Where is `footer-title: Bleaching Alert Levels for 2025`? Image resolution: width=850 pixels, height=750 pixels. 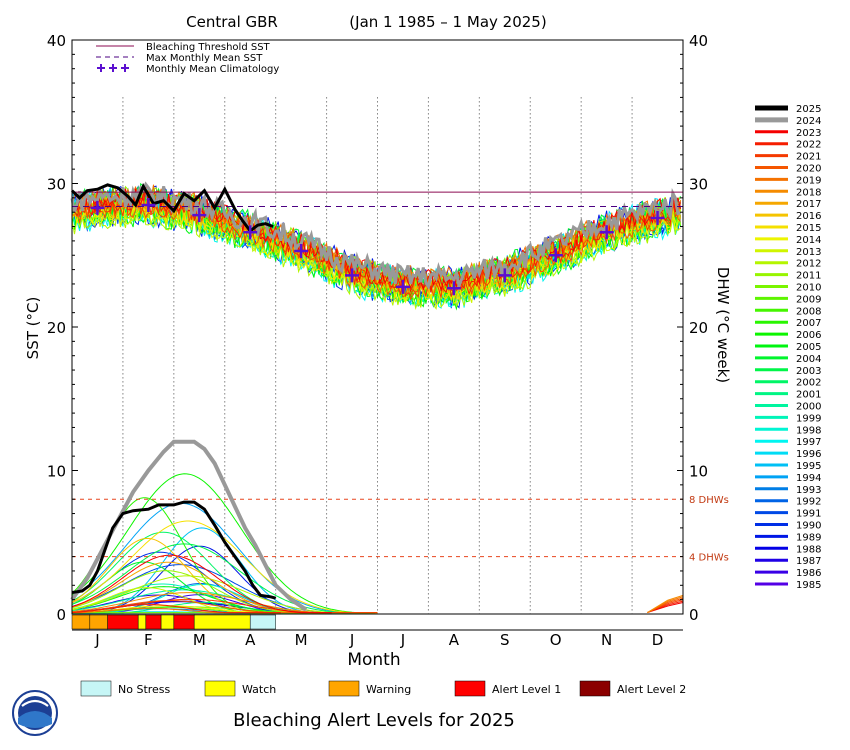 footer-title: Bleaching Alert Levels for 2025 is located at coordinates (374, 720).